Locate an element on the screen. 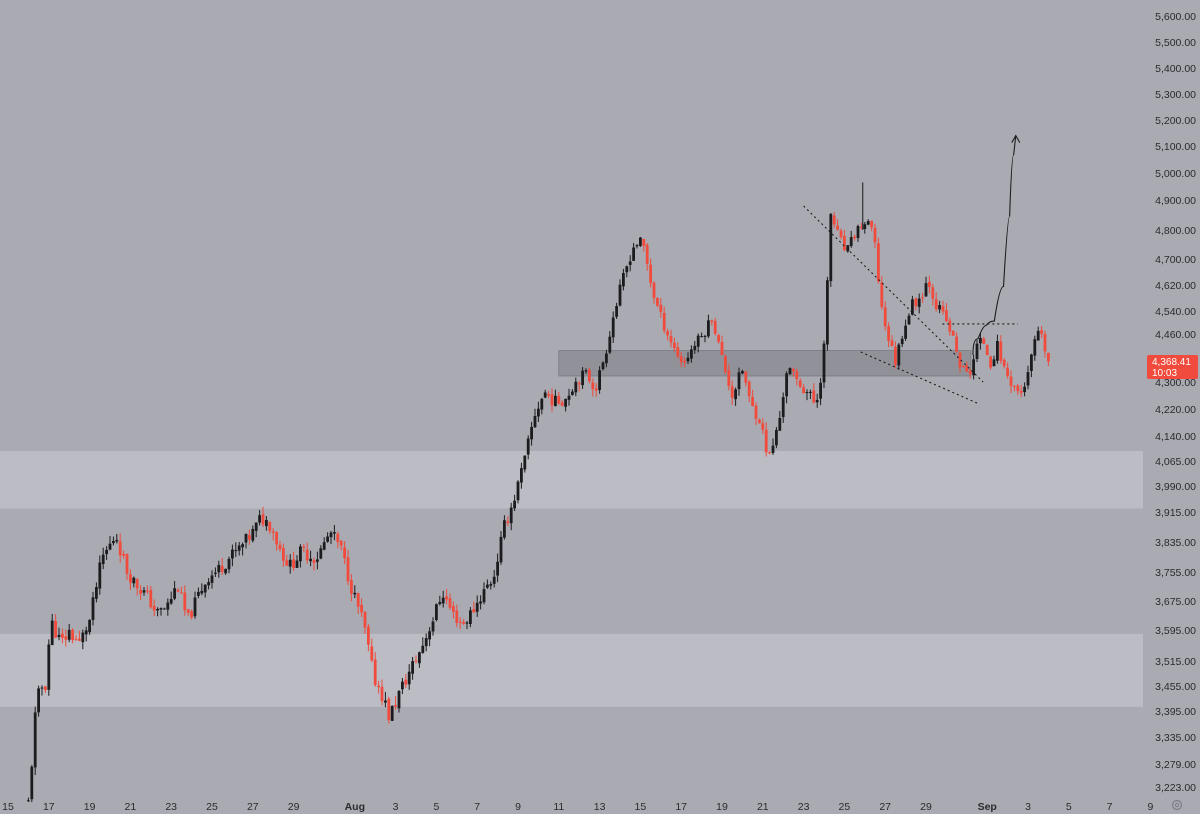 The width and height of the screenshot is (1200, 814). price-tick-label: 3,395.00 is located at coordinates (1175, 712).